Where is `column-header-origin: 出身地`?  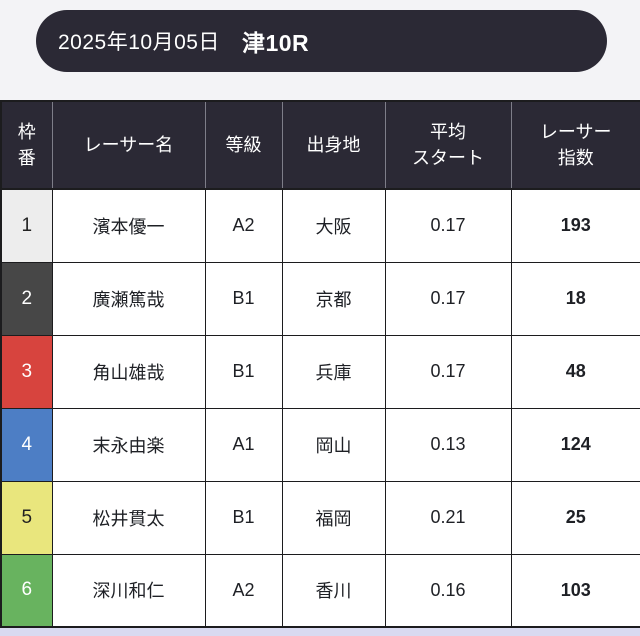
column-header-origin: 出身地 is located at coordinates (333, 145).